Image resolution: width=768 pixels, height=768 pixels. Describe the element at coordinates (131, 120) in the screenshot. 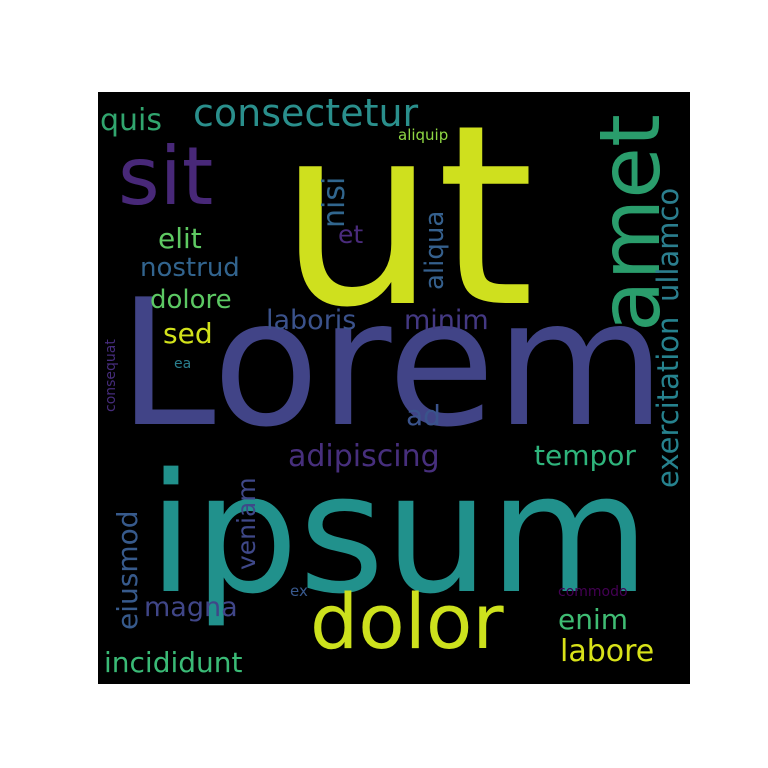

I see `word-quis: quis` at that location.